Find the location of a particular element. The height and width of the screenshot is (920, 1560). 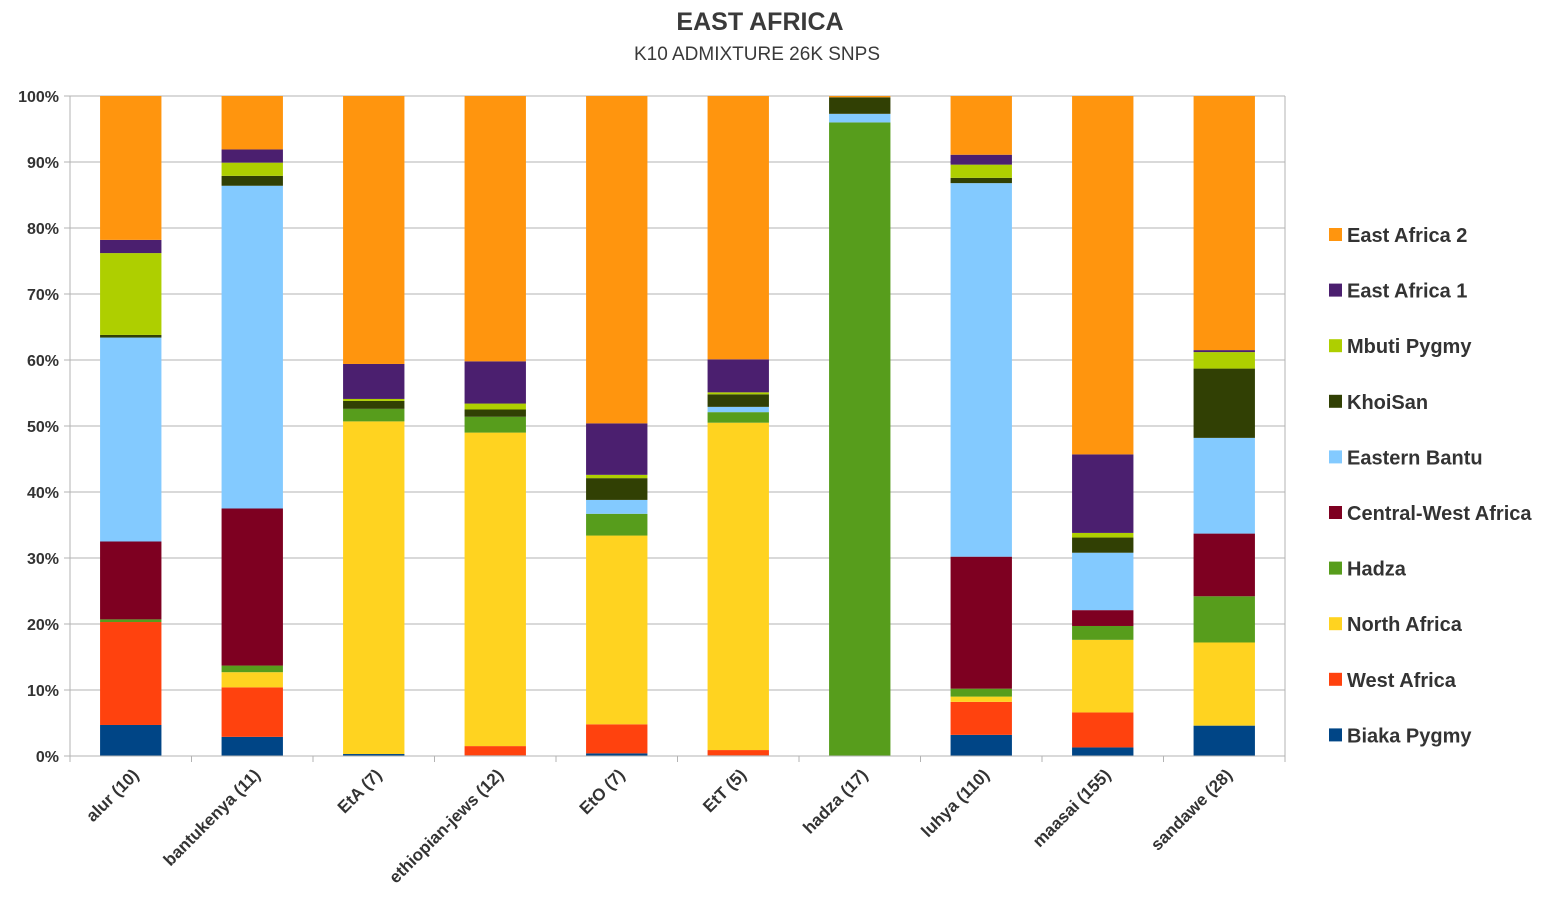

y-tick-label: 90% is located at coordinates (43, 163).